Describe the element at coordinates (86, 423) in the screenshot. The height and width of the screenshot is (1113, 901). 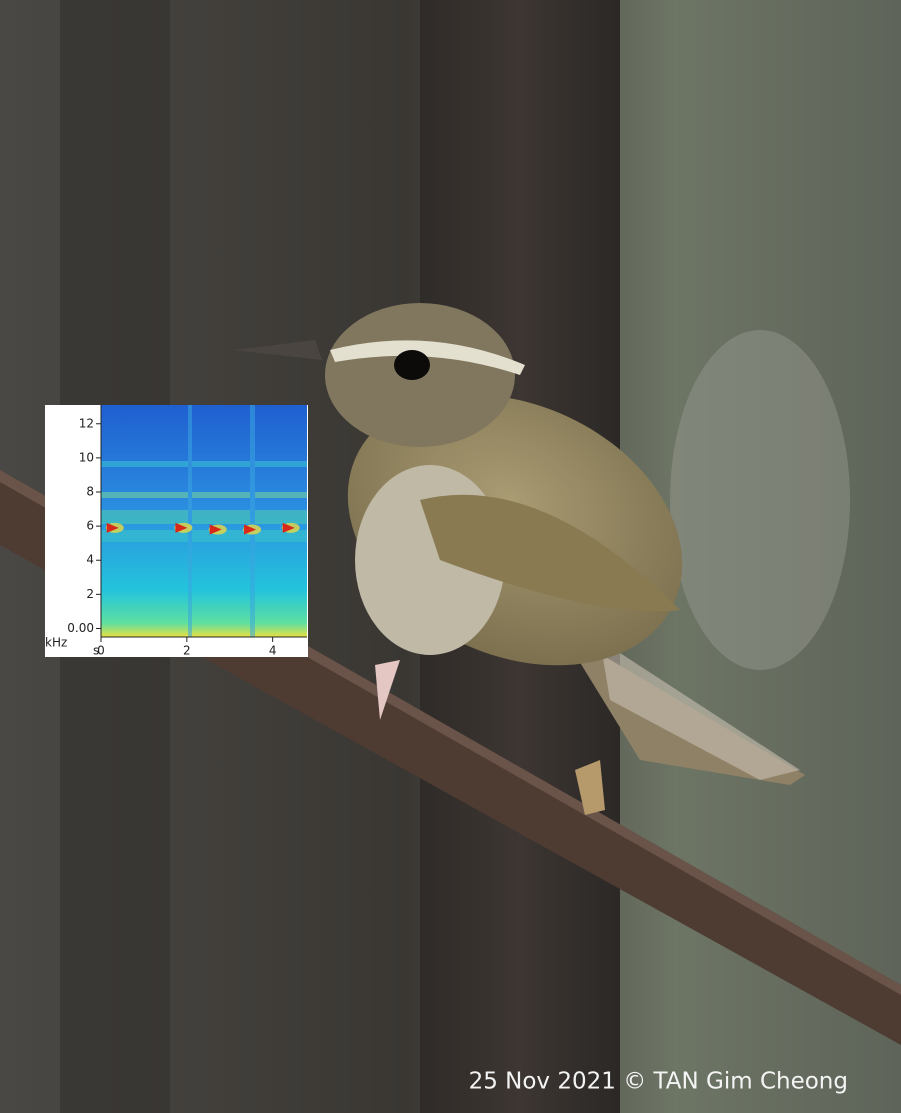
I see `y-tick-label: 12` at that location.